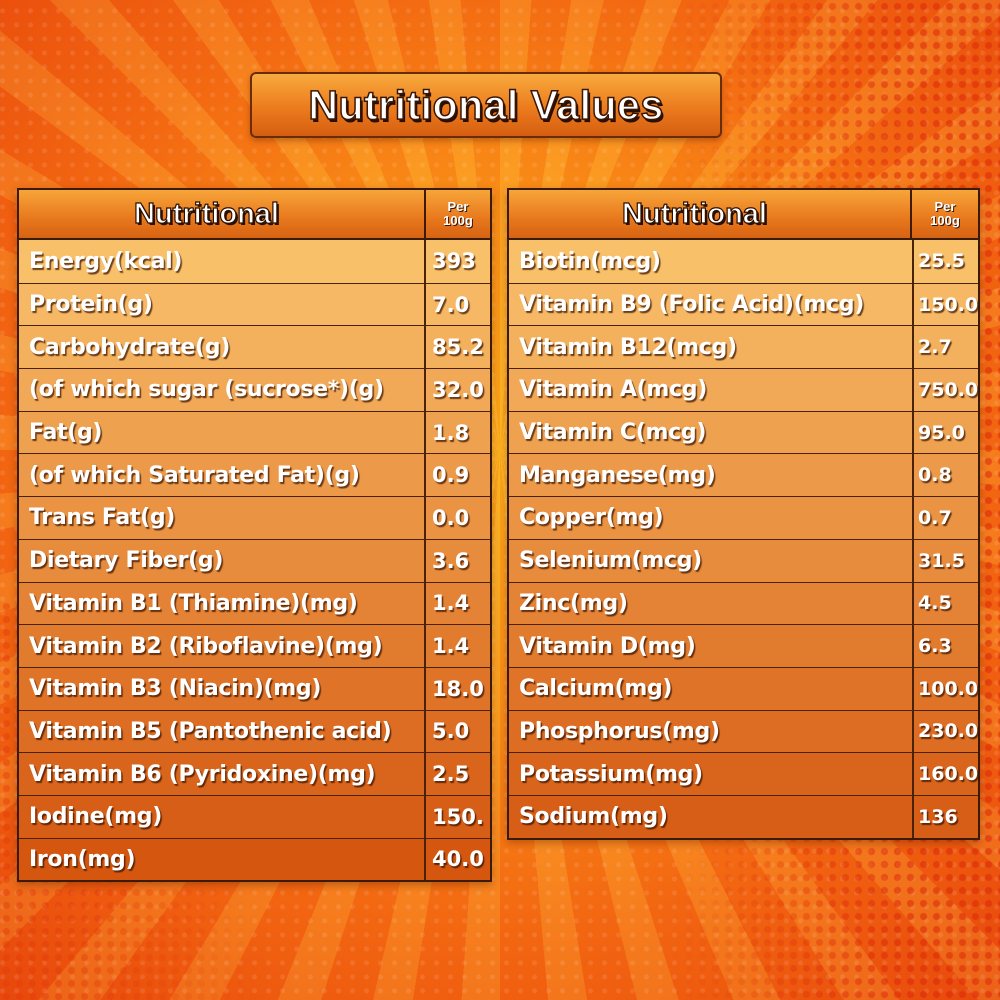  What do you see at coordinates (126, 561) in the screenshot?
I see `nutrient-label: Dietary Fiber(g)` at bounding box center [126, 561].